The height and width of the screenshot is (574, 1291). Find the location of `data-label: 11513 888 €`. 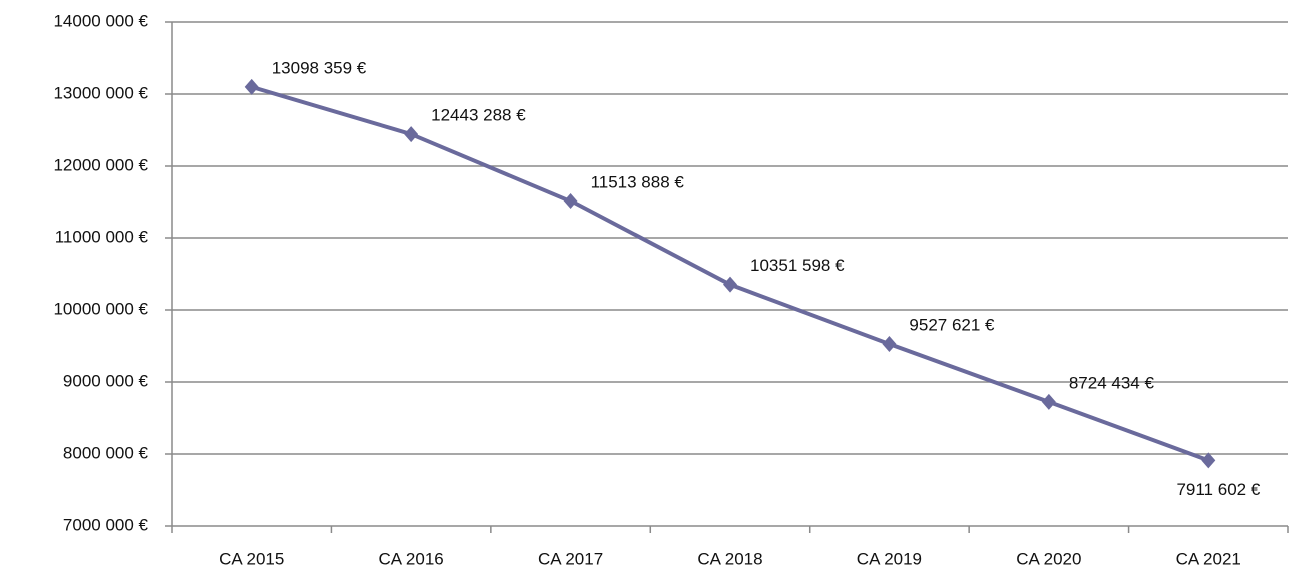

data-label: 11513 888 € is located at coordinates (638, 181).